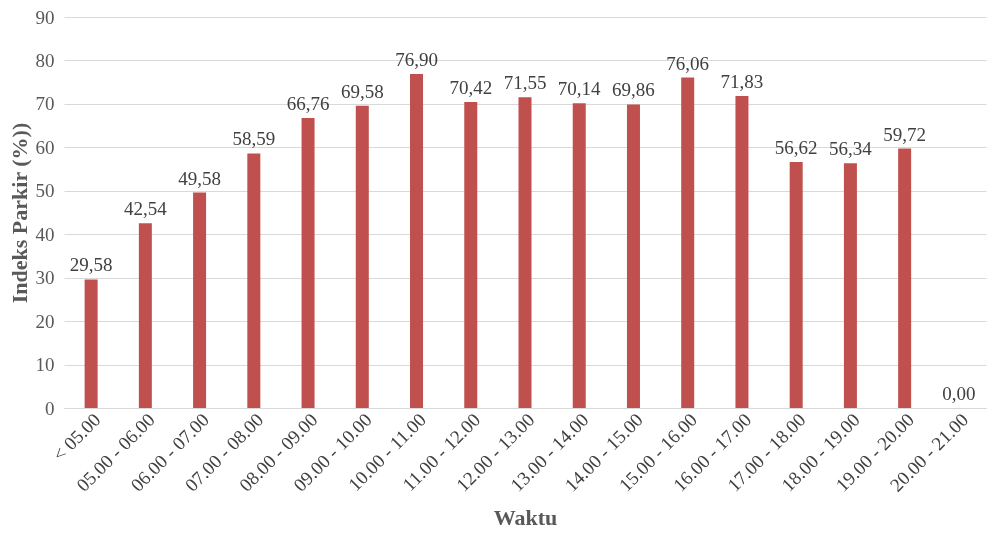  I want to click on y-tick-label: 40, so click(45, 234).